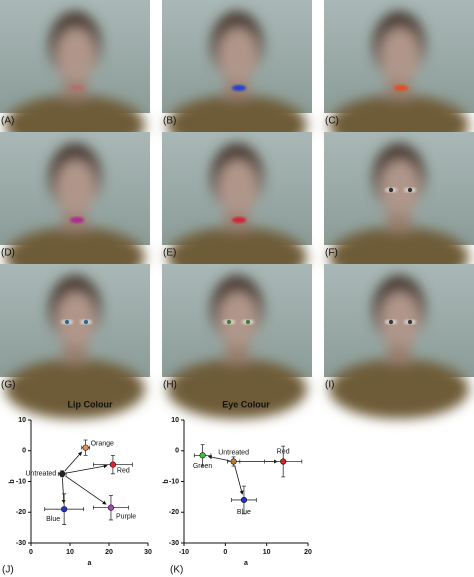  What do you see at coordinates (203, 466) in the screenshot?
I see `point-label: Green` at bounding box center [203, 466].